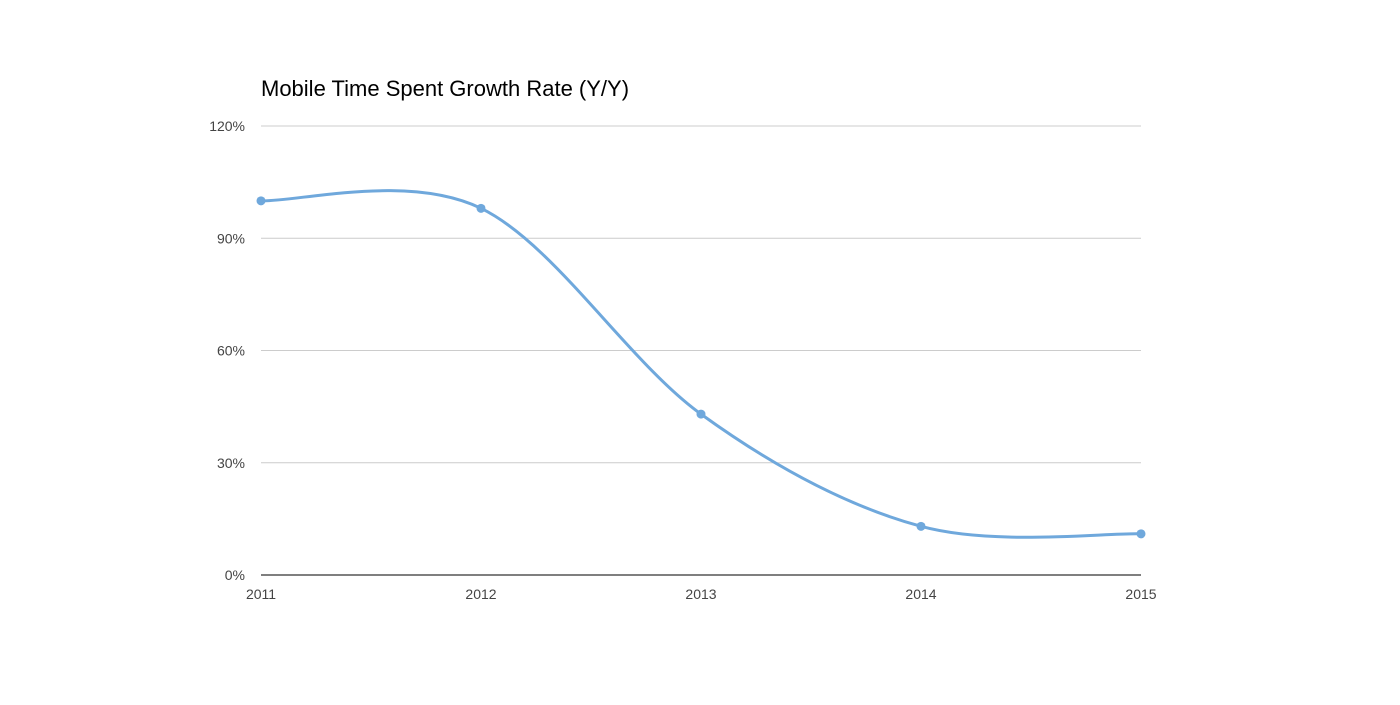 The image size is (1400, 705). I want to click on x-tick-label: 2012, so click(480, 594).